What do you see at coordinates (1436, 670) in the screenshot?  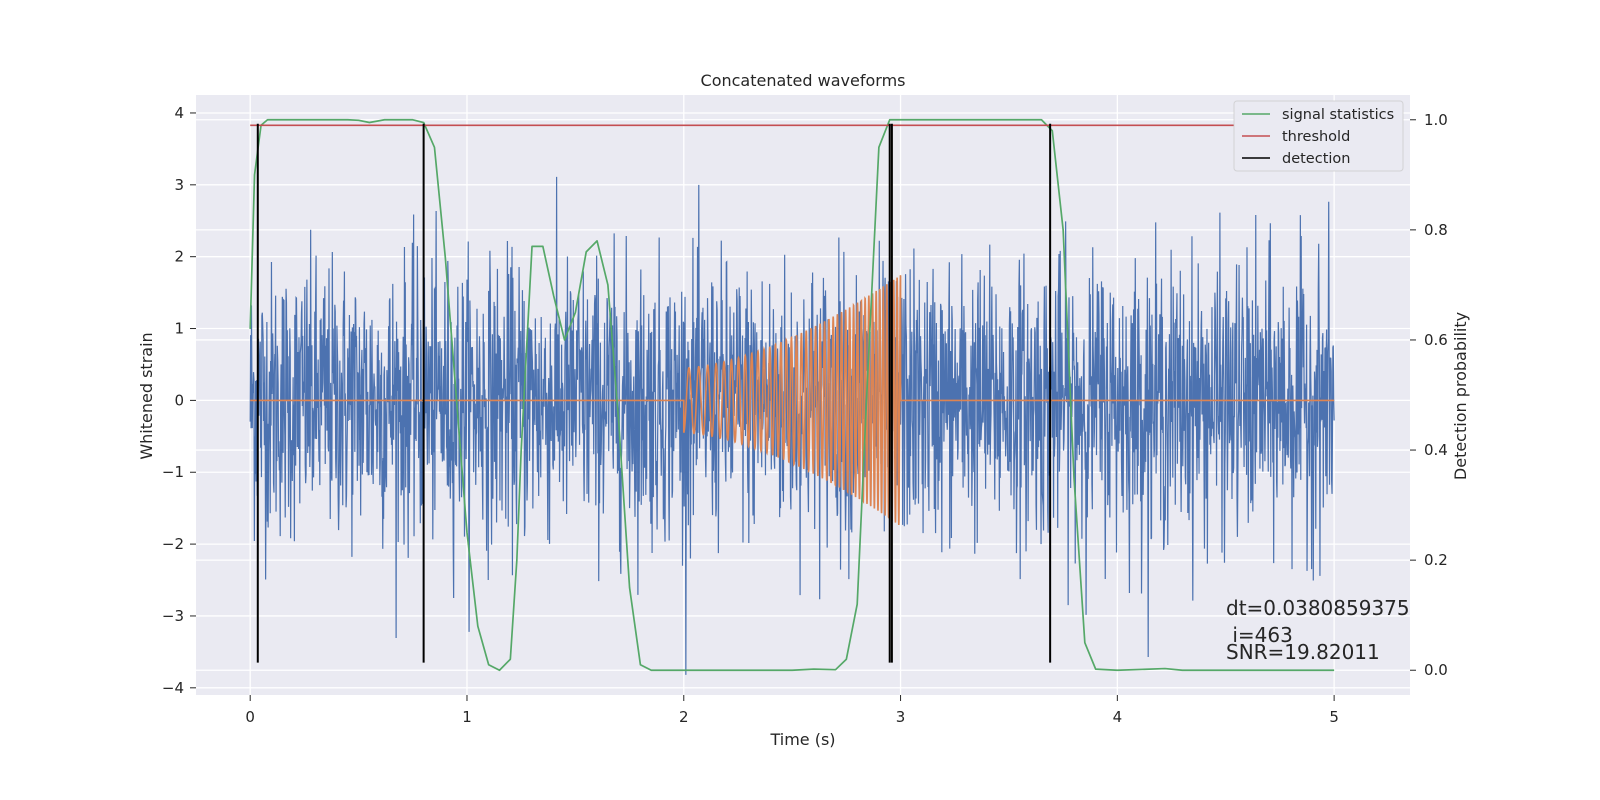 I see `y2-tick-label: 0.0` at bounding box center [1436, 670].